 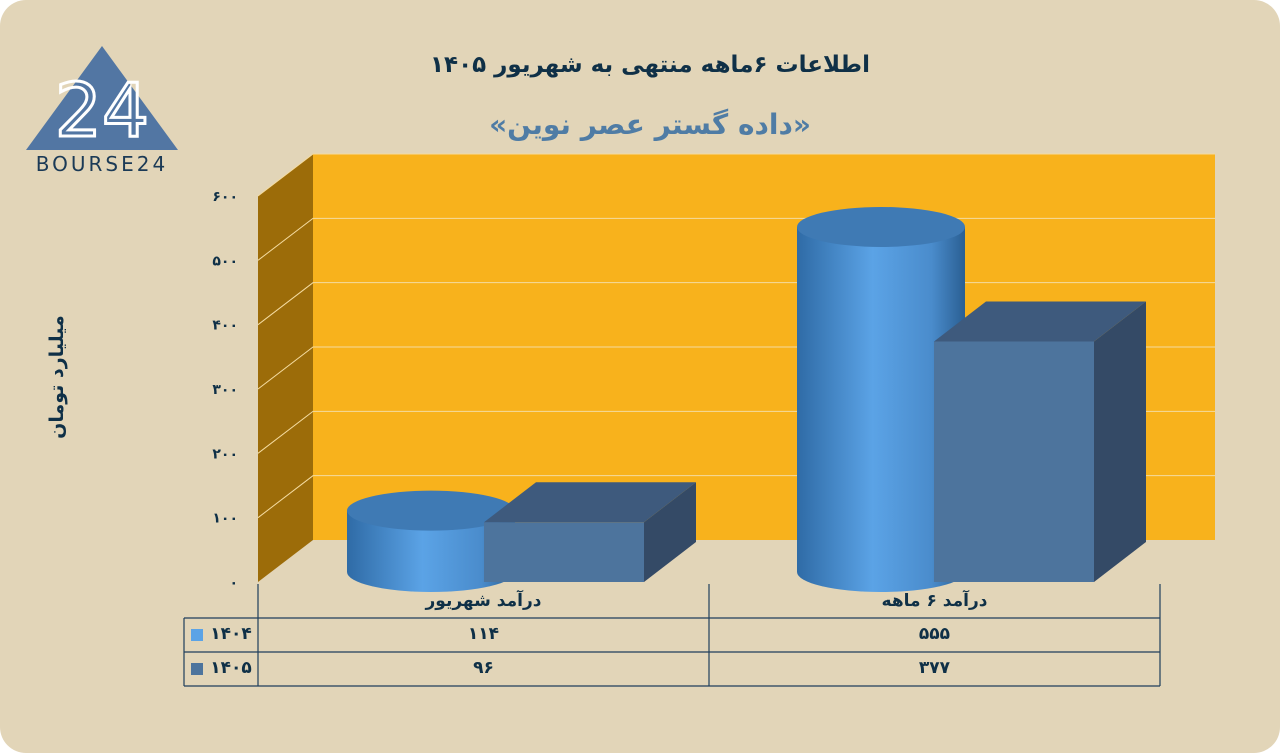 I want to click on gridline, so click(x=736, y=175).